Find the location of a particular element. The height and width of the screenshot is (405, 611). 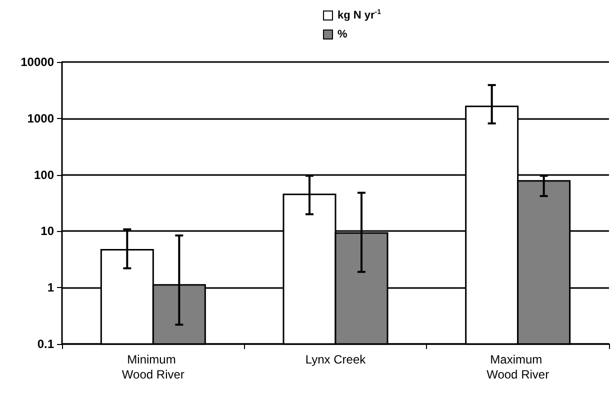

y-tick-label: 10 is located at coordinates (47, 231).